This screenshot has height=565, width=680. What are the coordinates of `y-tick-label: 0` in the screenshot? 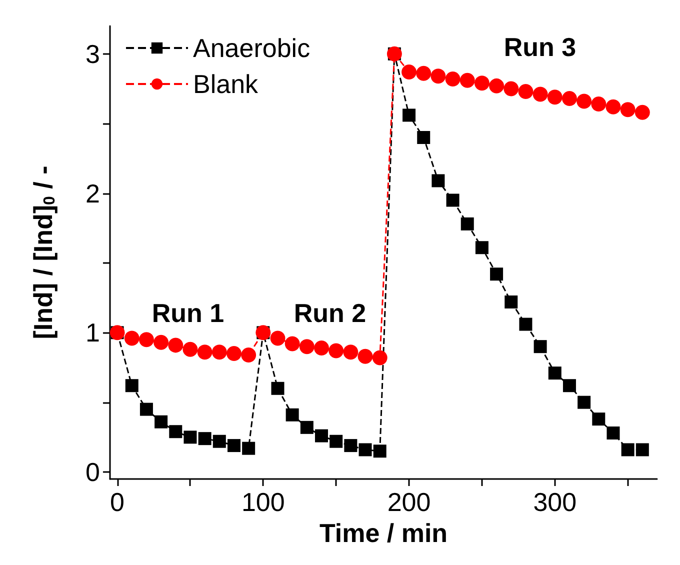 It's located at (93, 472).